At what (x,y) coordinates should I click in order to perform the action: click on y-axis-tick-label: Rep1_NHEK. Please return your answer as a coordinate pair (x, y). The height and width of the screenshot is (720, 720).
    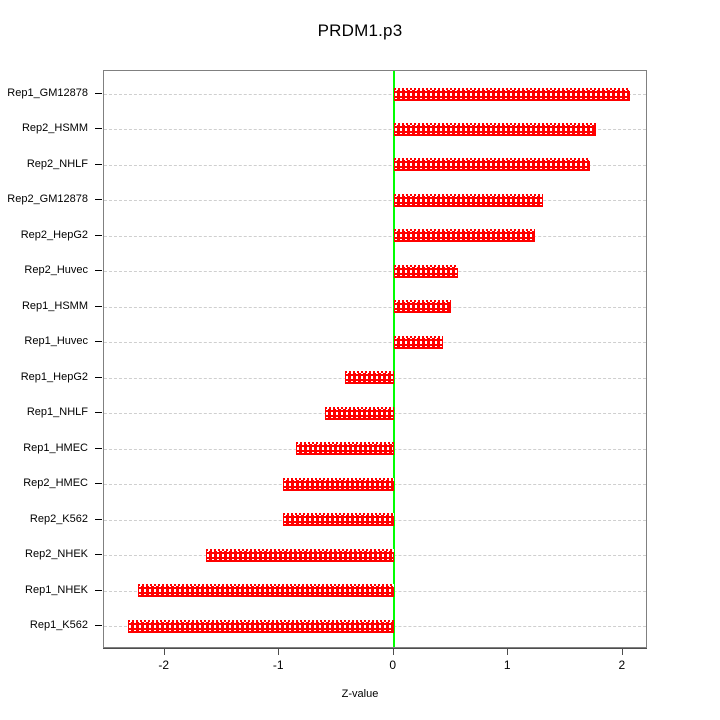
    Looking at the image, I should click on (56, 589).